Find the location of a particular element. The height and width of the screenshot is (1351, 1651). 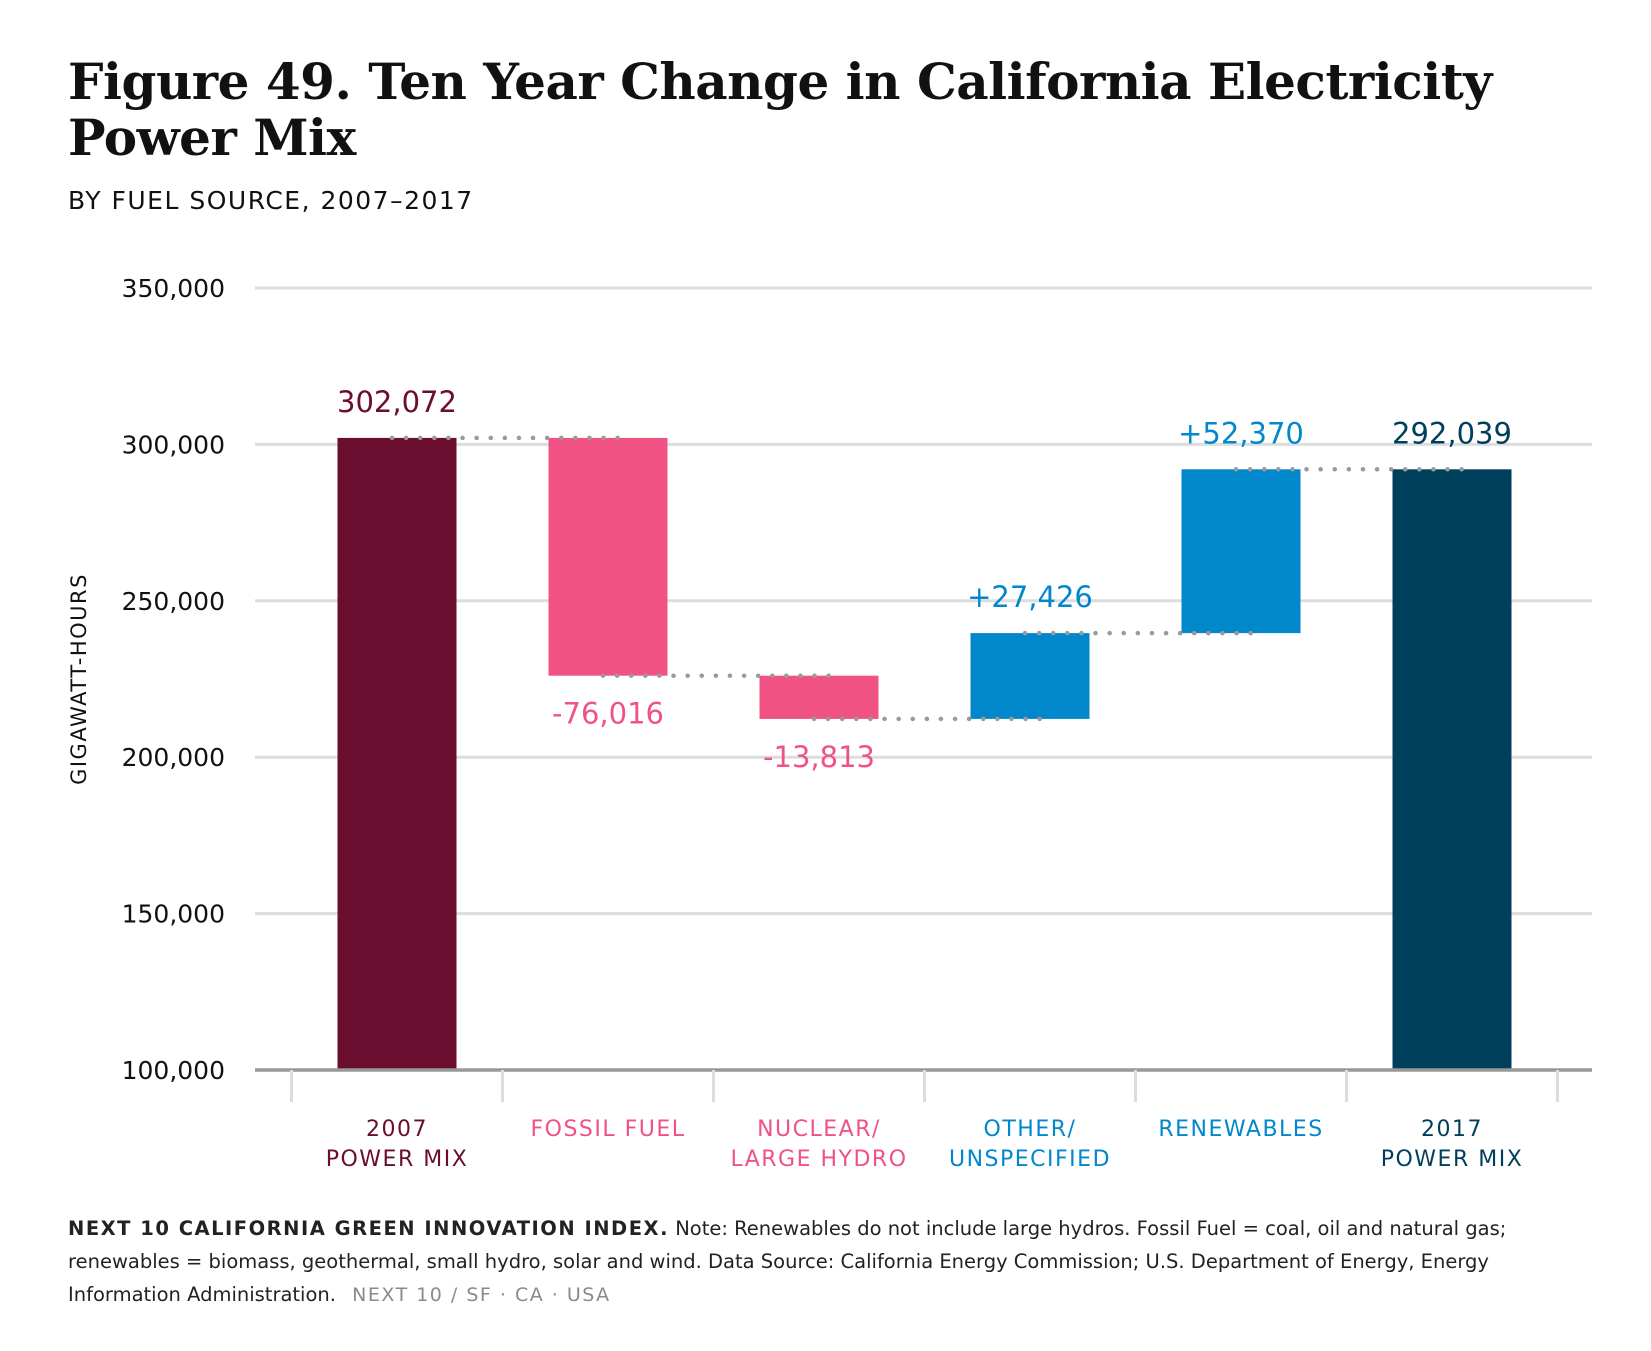

x-tick-label: 2017 is located at coordinates (1452, 1129).